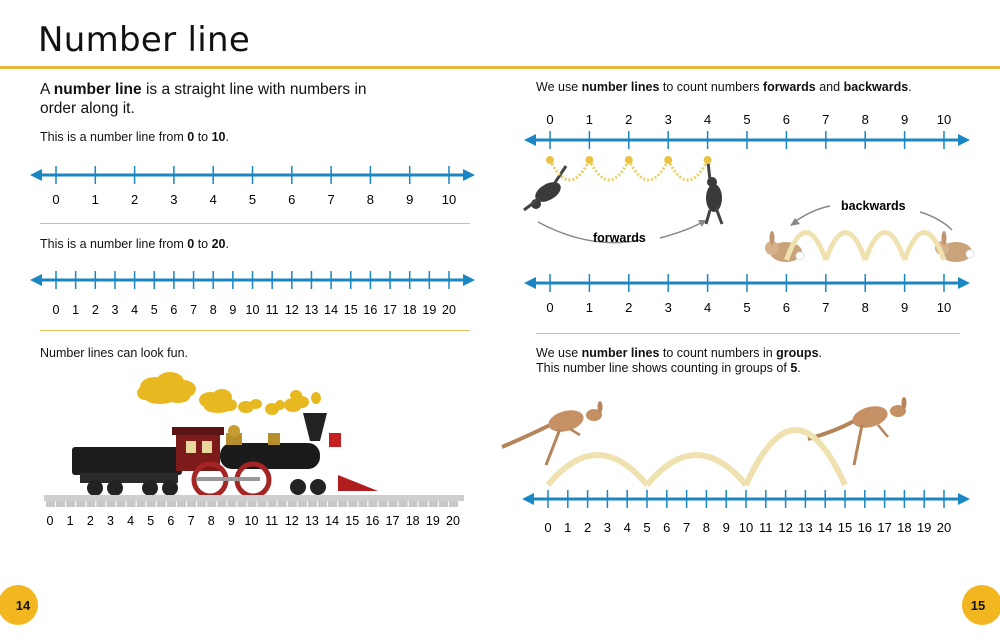  What do you see at coordinates (786, 307) in the screenshot?
I see `bottom-tick-label: 6` at bounding box center [786, 307].